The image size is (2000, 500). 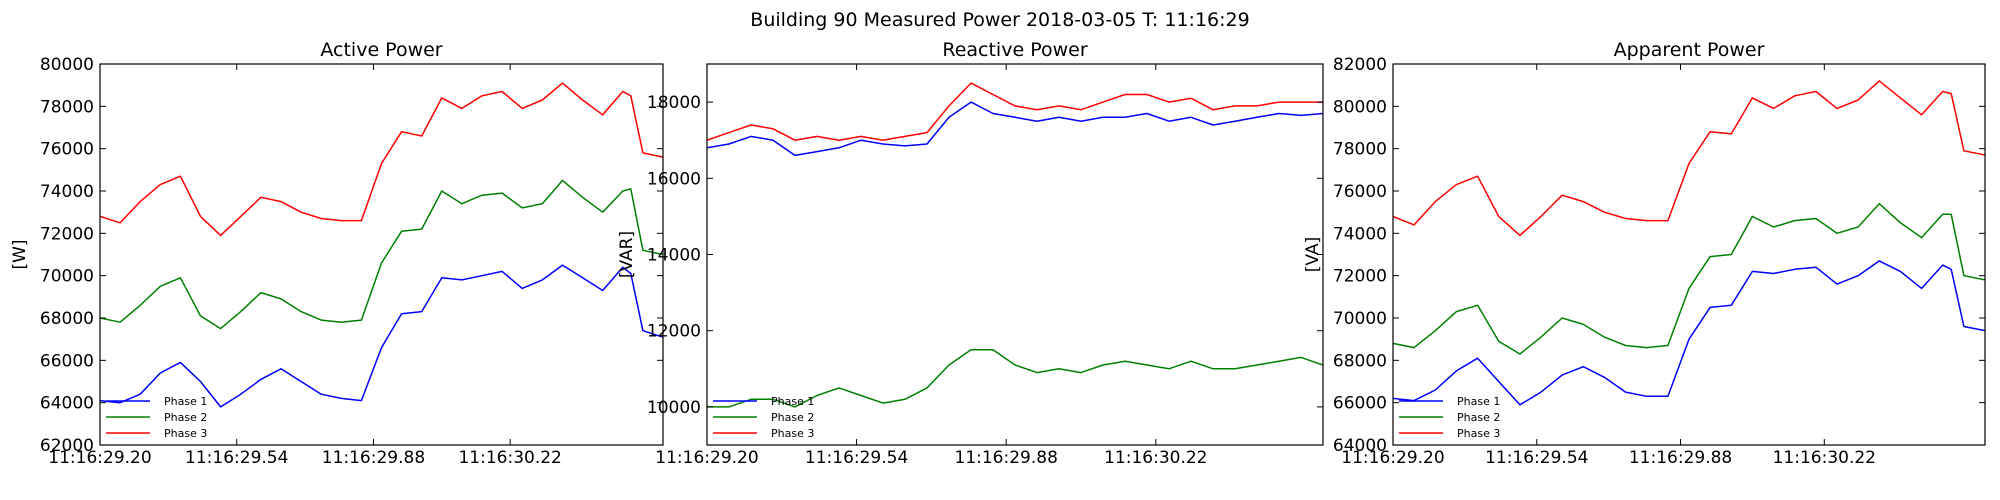 I want to click on y-axis-label: [VA], so click(x=1313, y=254).